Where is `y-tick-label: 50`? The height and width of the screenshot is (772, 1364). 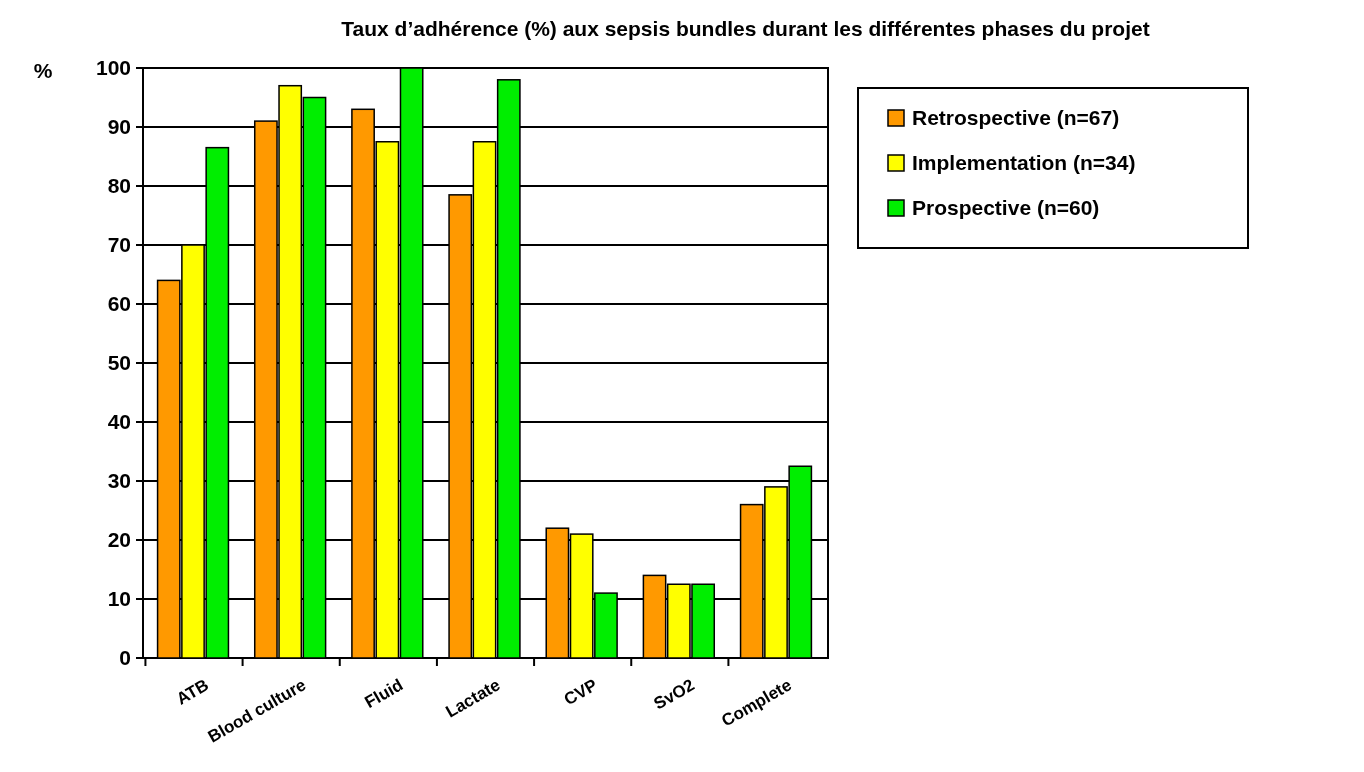 y-tick-label: 50 is located at coordinates (119, 363).